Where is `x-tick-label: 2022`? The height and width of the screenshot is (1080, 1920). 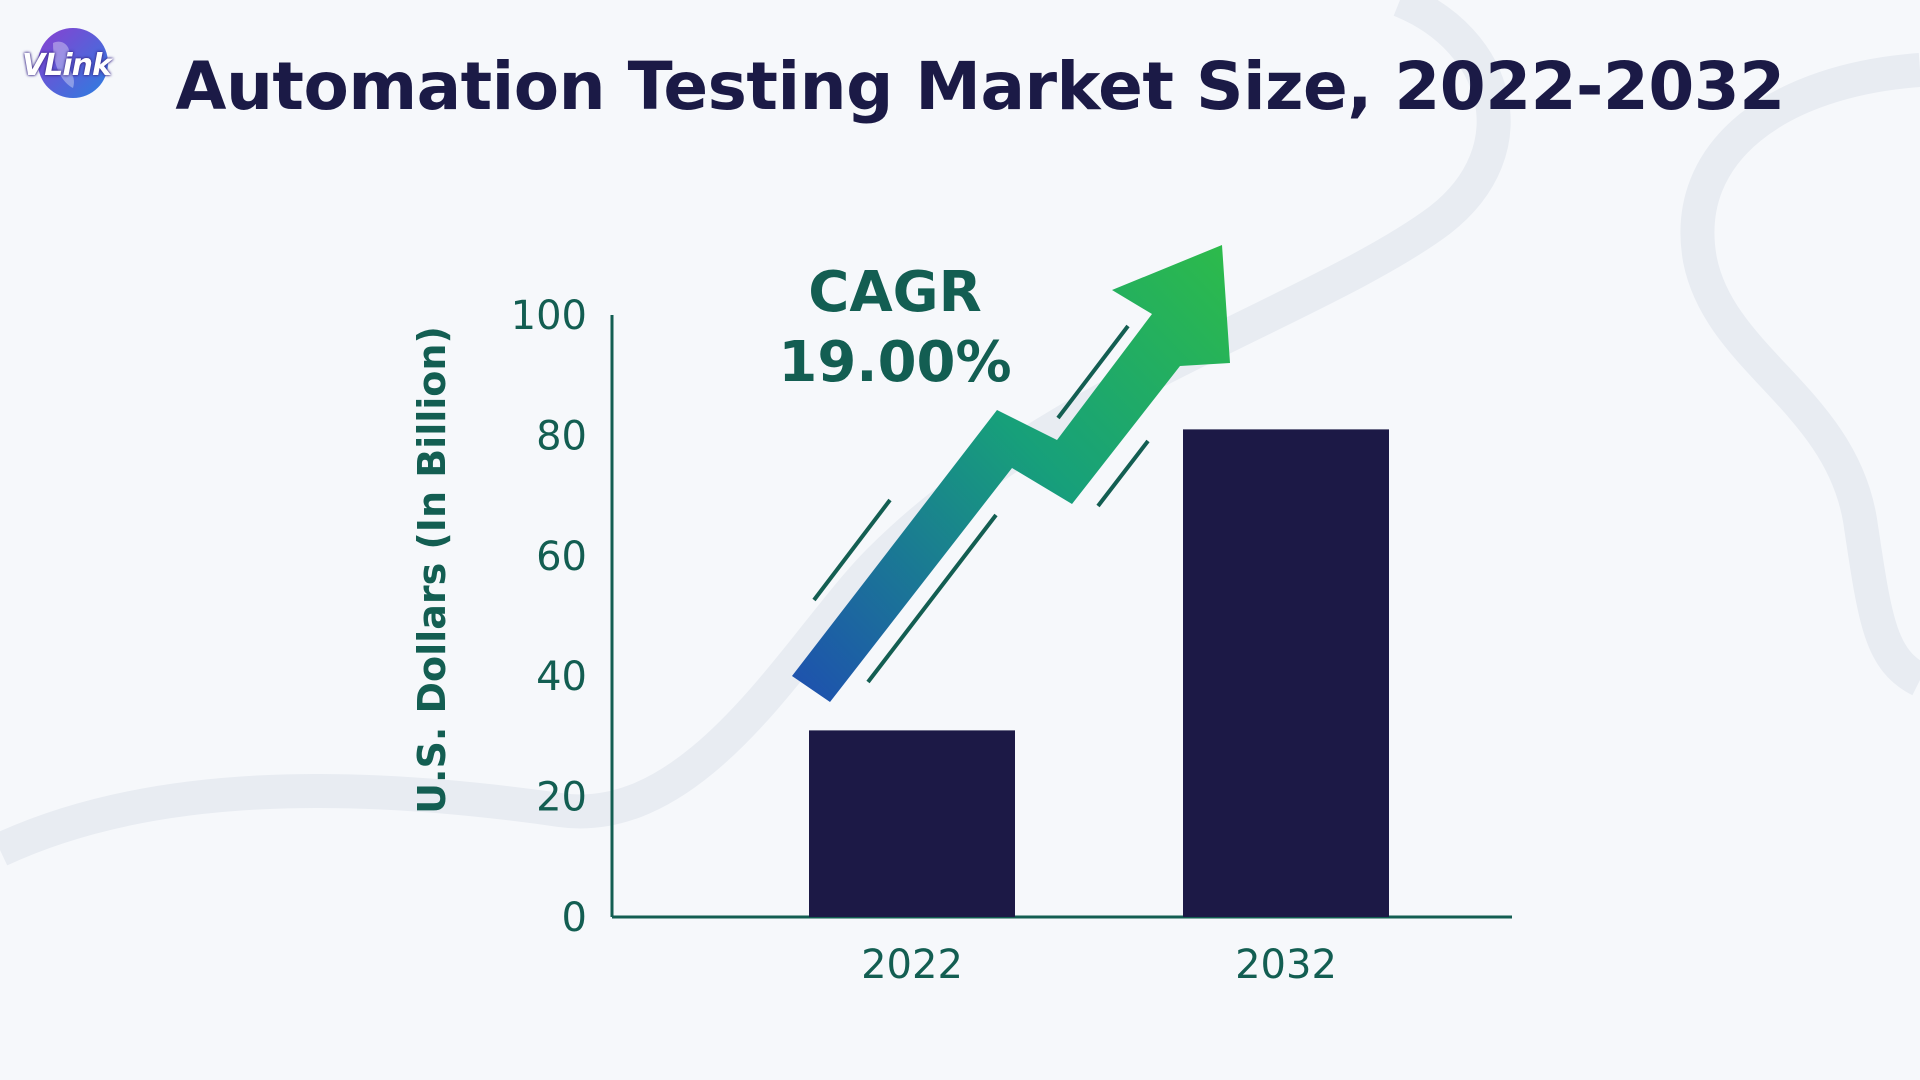 x-tick-label: 2022 is located at coordinates (912, 965).